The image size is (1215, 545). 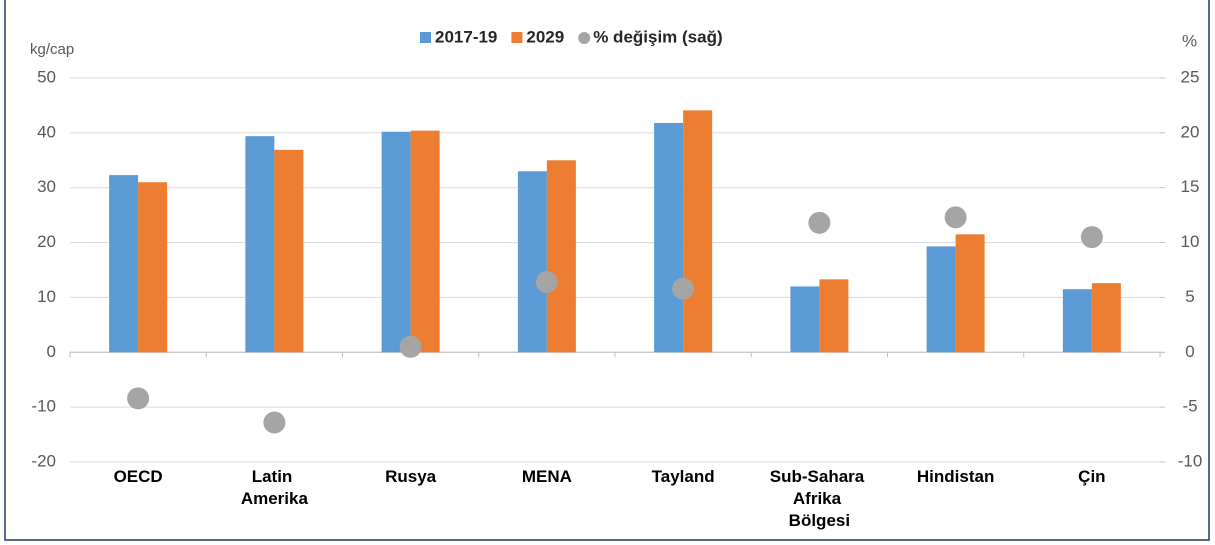 What do you see at coordinates (275, 487) in the screenshot?
I see `x-tick-label: Latin Amerika` at bounding box center [275, 487].